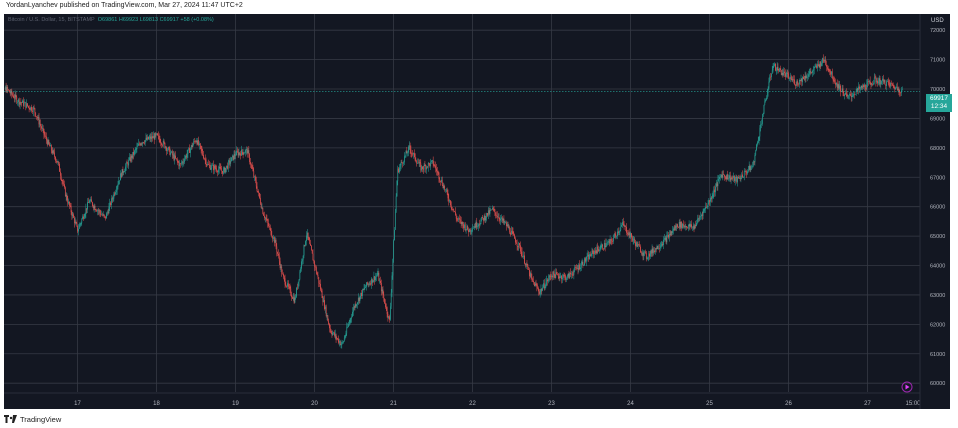 The height and width of the screenshot is (428, 958). I want to click on y-tick-label: 72000, so click(937, 31).